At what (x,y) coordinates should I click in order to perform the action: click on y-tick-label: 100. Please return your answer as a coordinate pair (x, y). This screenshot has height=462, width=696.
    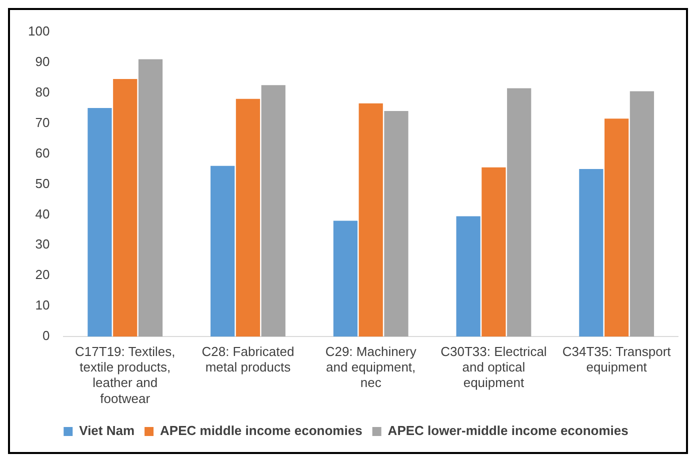
    Looking at the image, I should click on (39, 30).